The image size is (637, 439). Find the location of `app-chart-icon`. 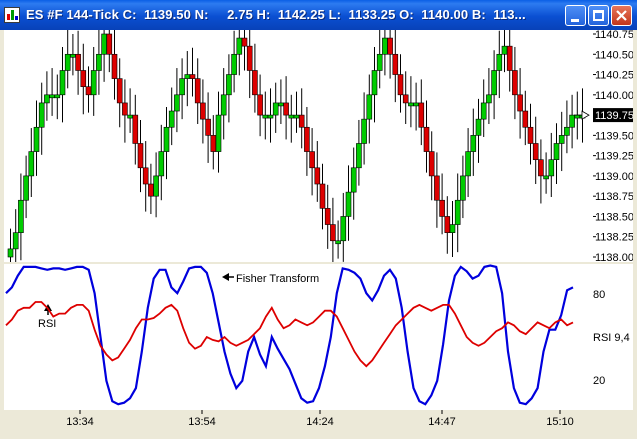

app-chart-icon is located at coordinates (12, 15).